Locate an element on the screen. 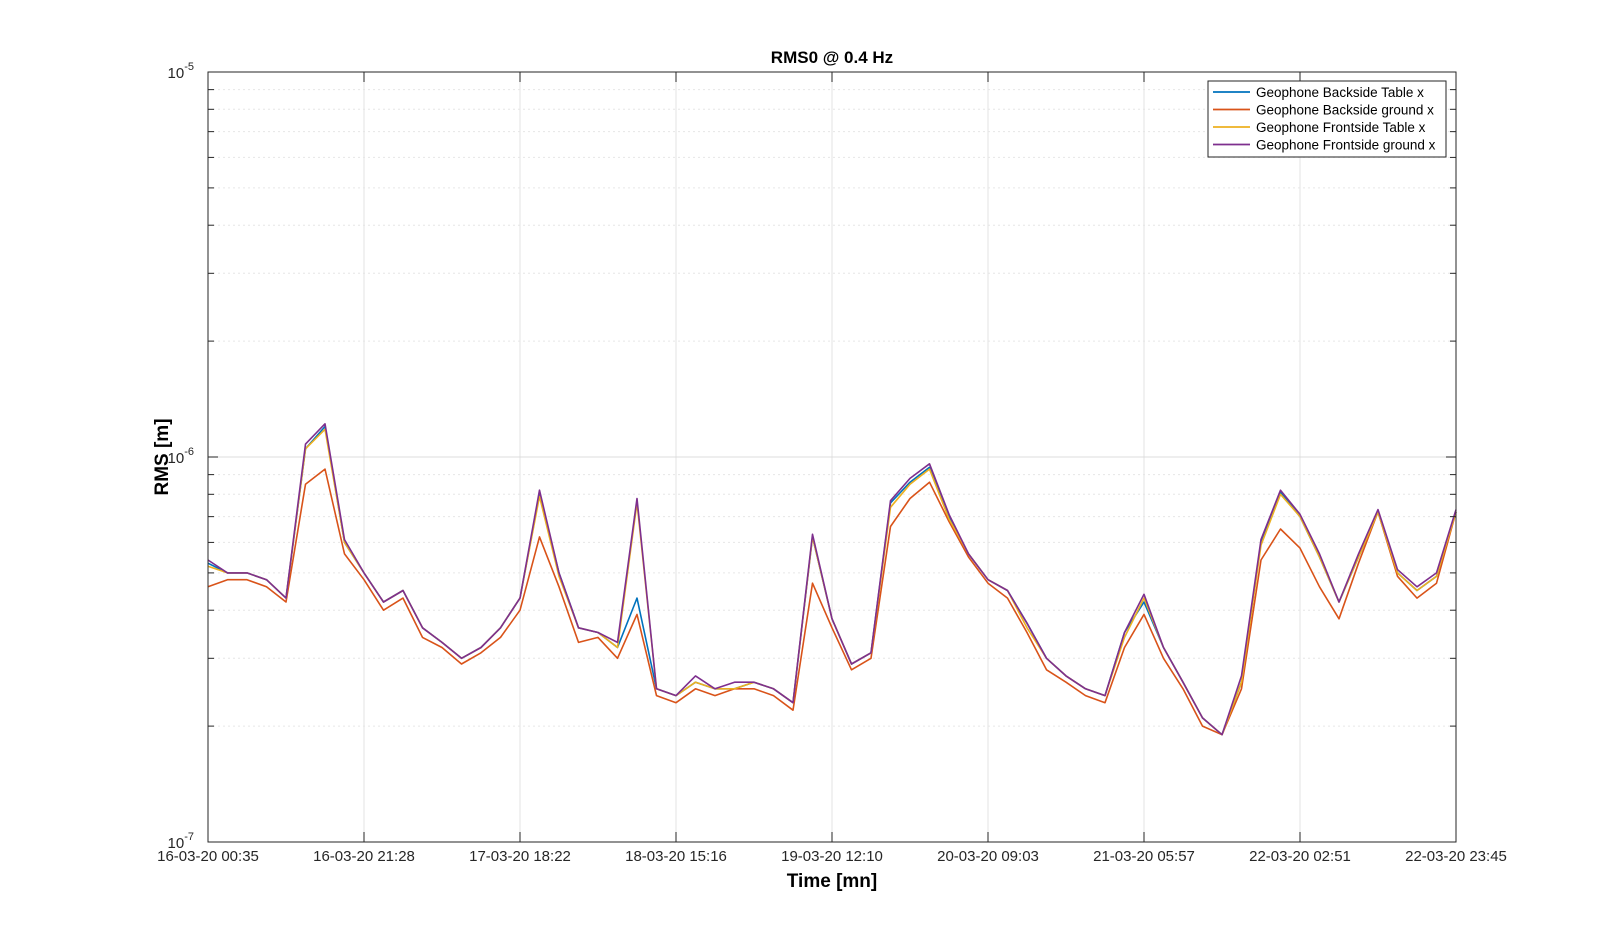 The height and width of the screenshot is (942, 1600). chart-title: RMS0 @ 0.4 Hz is located at coordinates (832, 57).